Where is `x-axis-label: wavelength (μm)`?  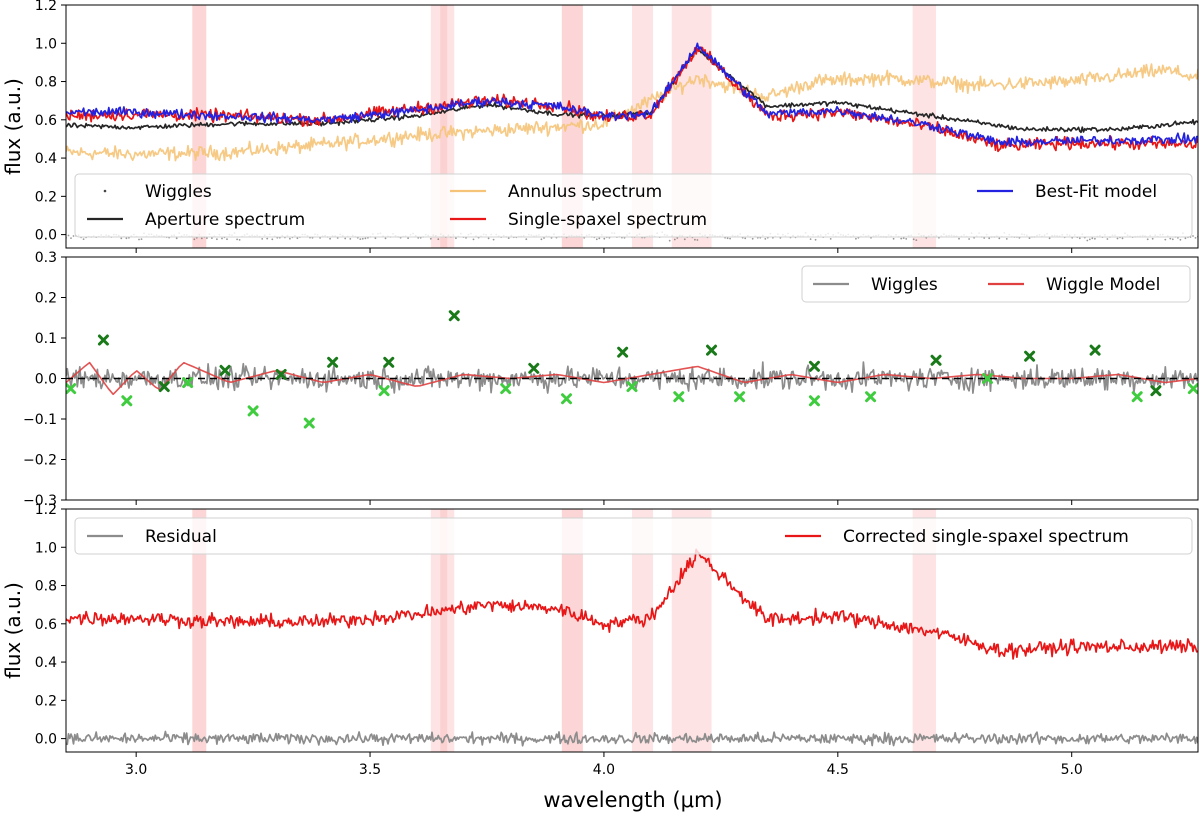
x-axis-label: wavelength (μm) is located at coordinates (632, 800).